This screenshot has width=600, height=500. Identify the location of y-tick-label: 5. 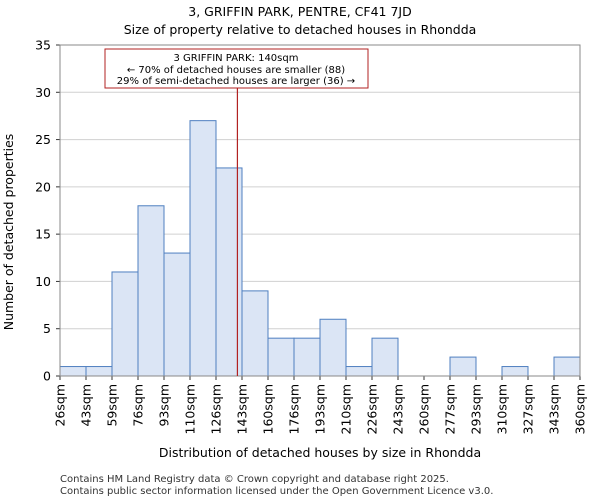
(47, 328).